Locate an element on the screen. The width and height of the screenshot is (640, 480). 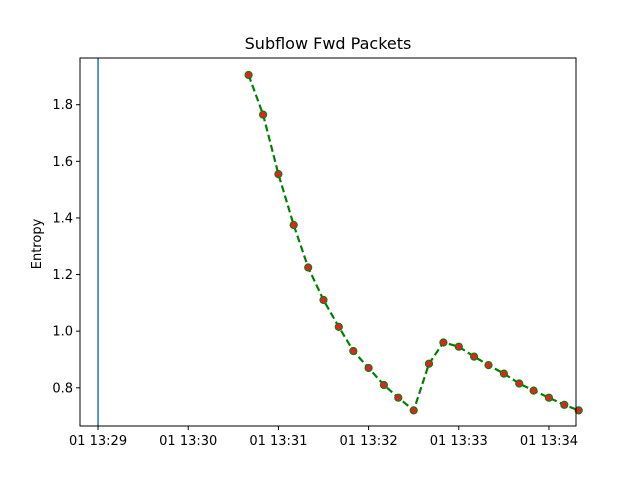
y-tick-label: 1.4 is located at coordinates (62, 218).